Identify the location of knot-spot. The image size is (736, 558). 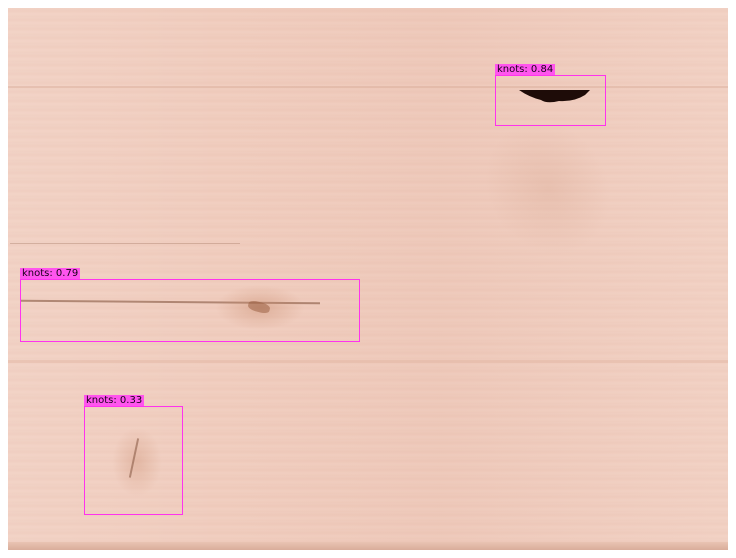
(260, 307).